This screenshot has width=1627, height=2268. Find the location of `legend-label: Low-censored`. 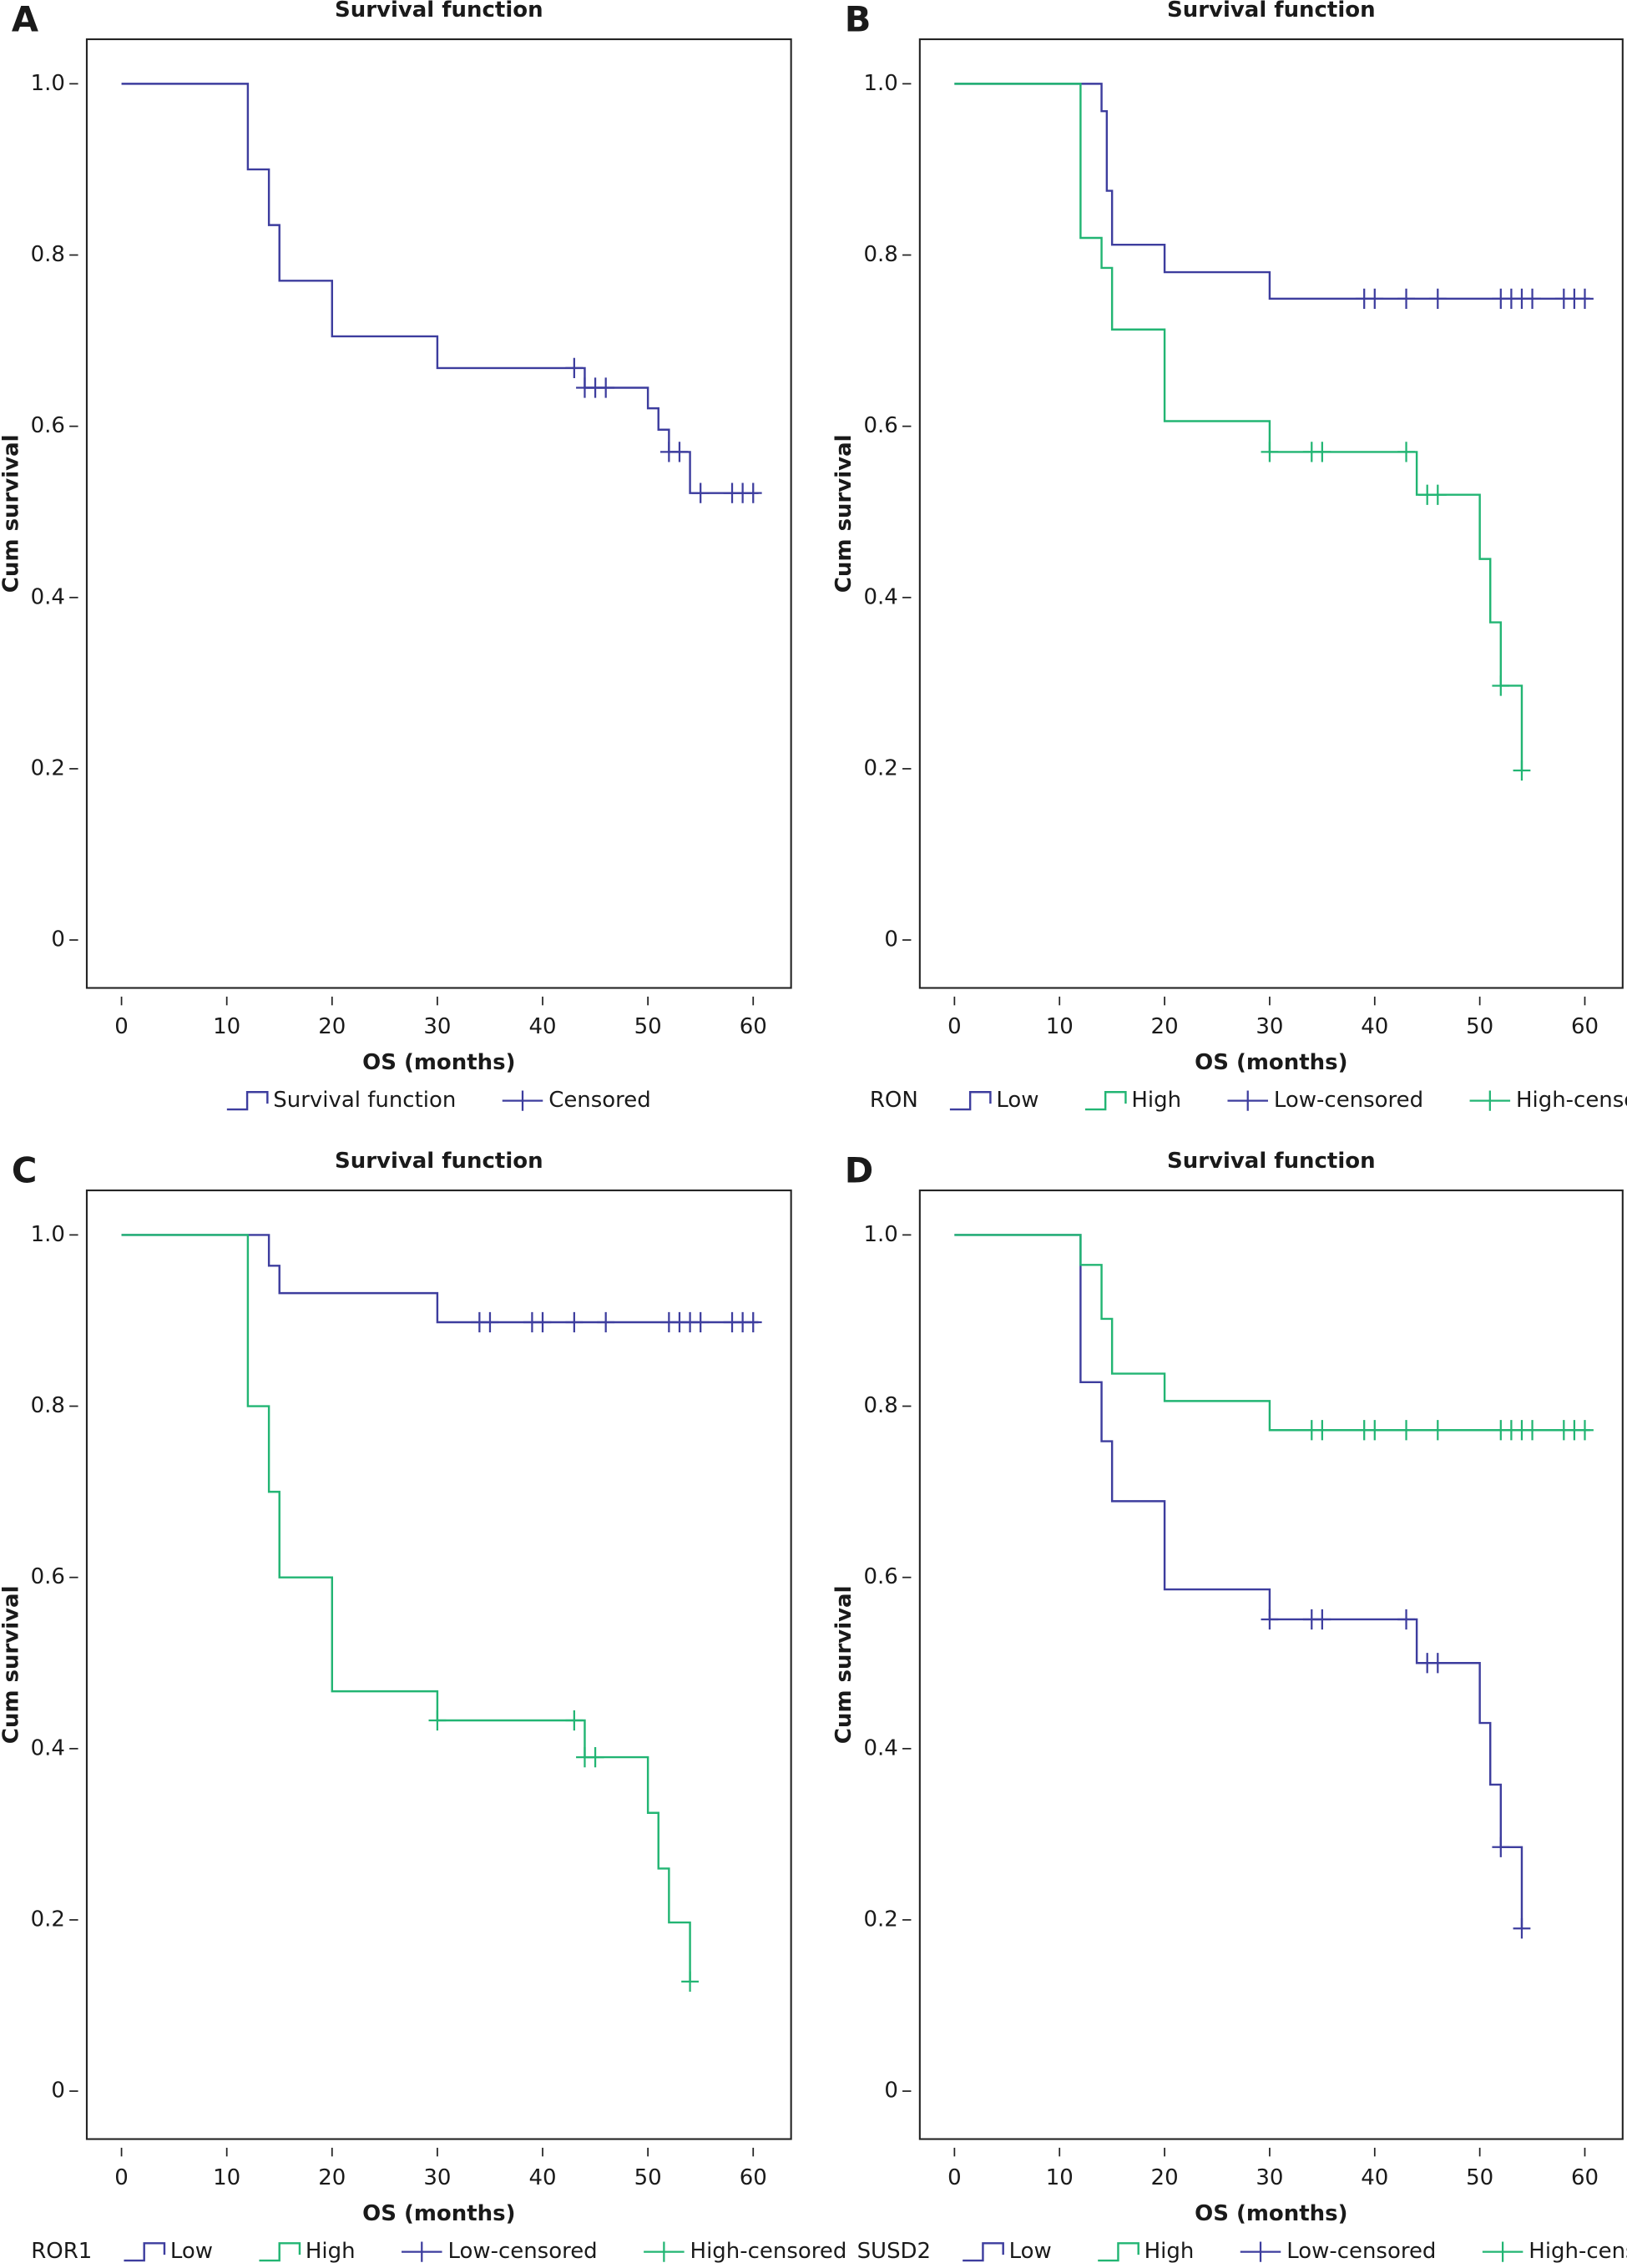

legend-label: Low-censored is located at coordinates (1361, 2251).